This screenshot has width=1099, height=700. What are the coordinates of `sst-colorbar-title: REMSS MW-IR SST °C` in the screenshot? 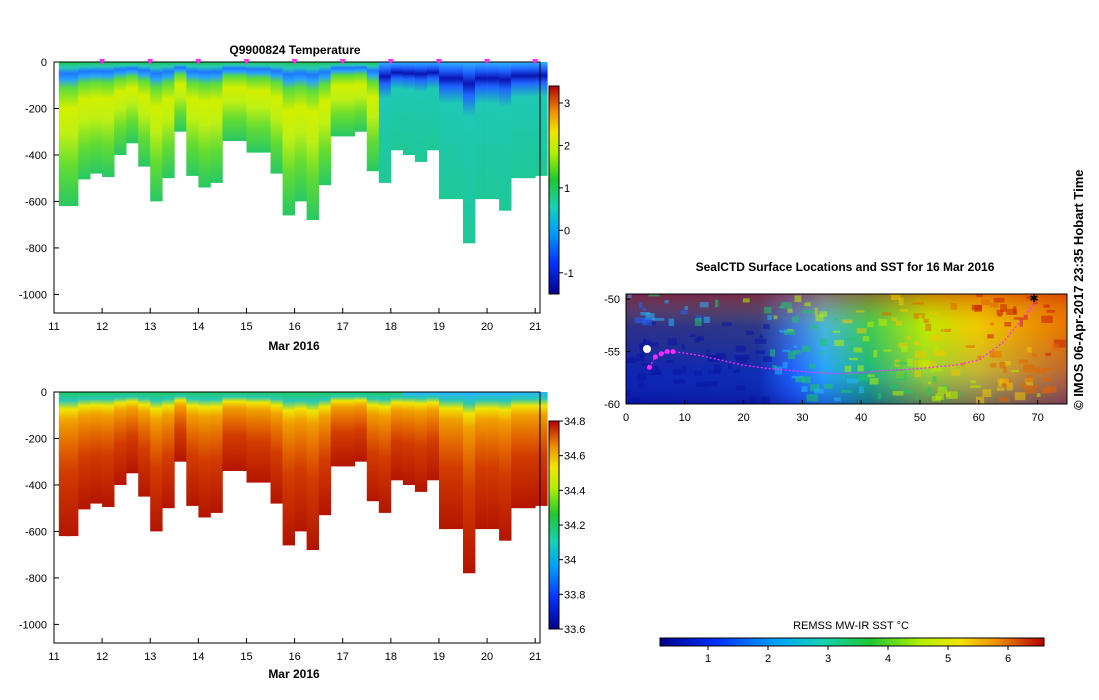 It's located at (851, 626).